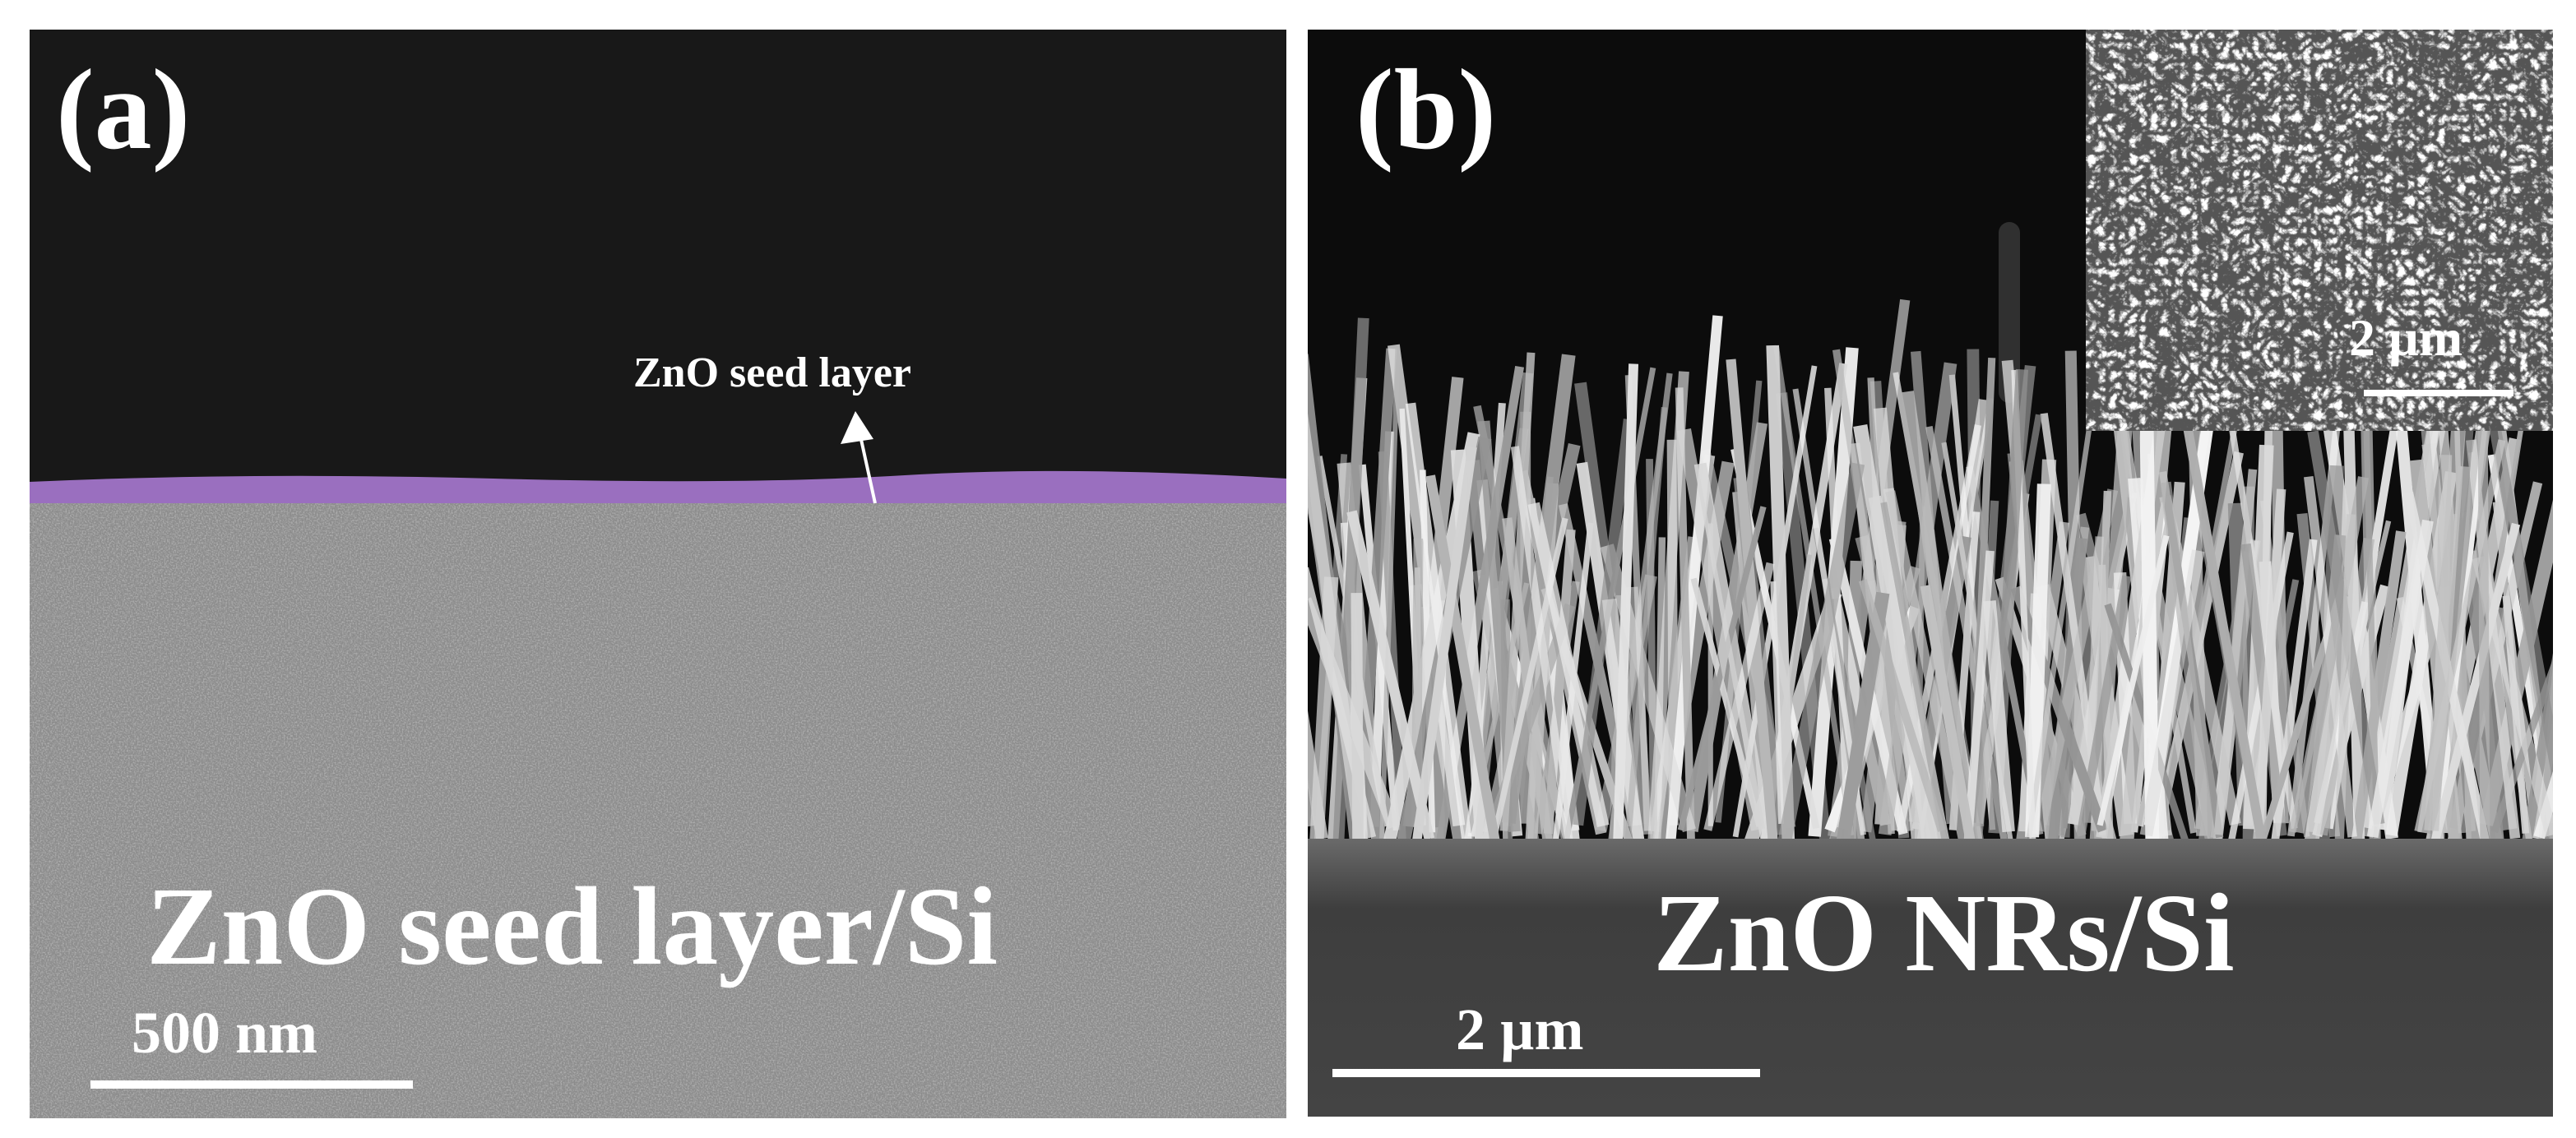 The width and height of the screenshot is (2576, 1138). I want to click on panel-label: (a), so click(123, 110).